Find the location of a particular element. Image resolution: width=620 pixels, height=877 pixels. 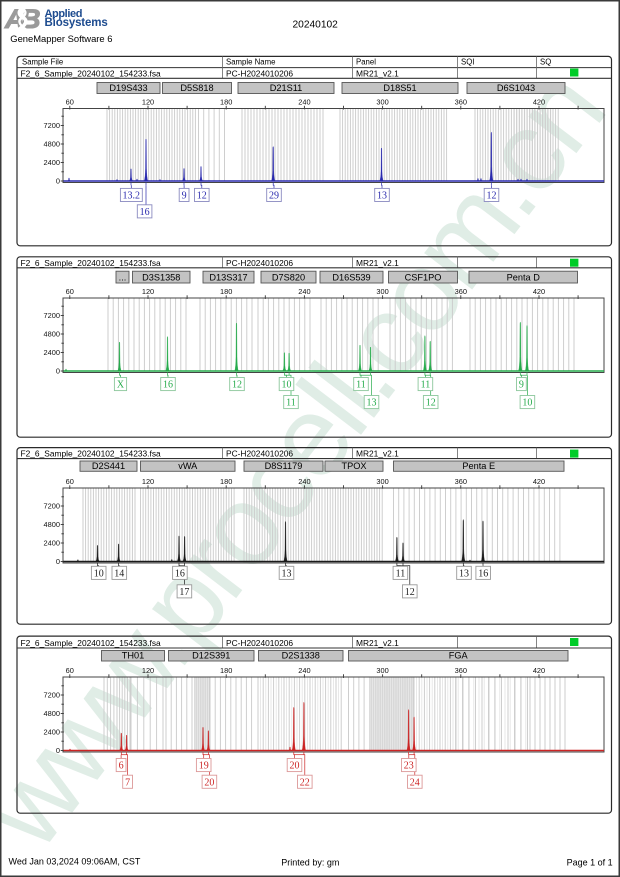

svg-text: Page 1 of 1 is located at coordinates (590, 863).